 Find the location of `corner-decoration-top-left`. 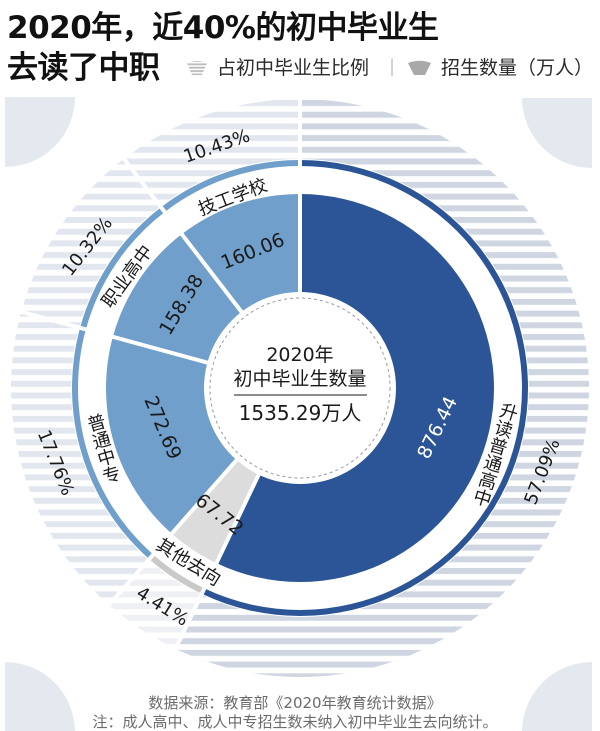

corner-decoration-top-left is located at coordinates (40, 132).